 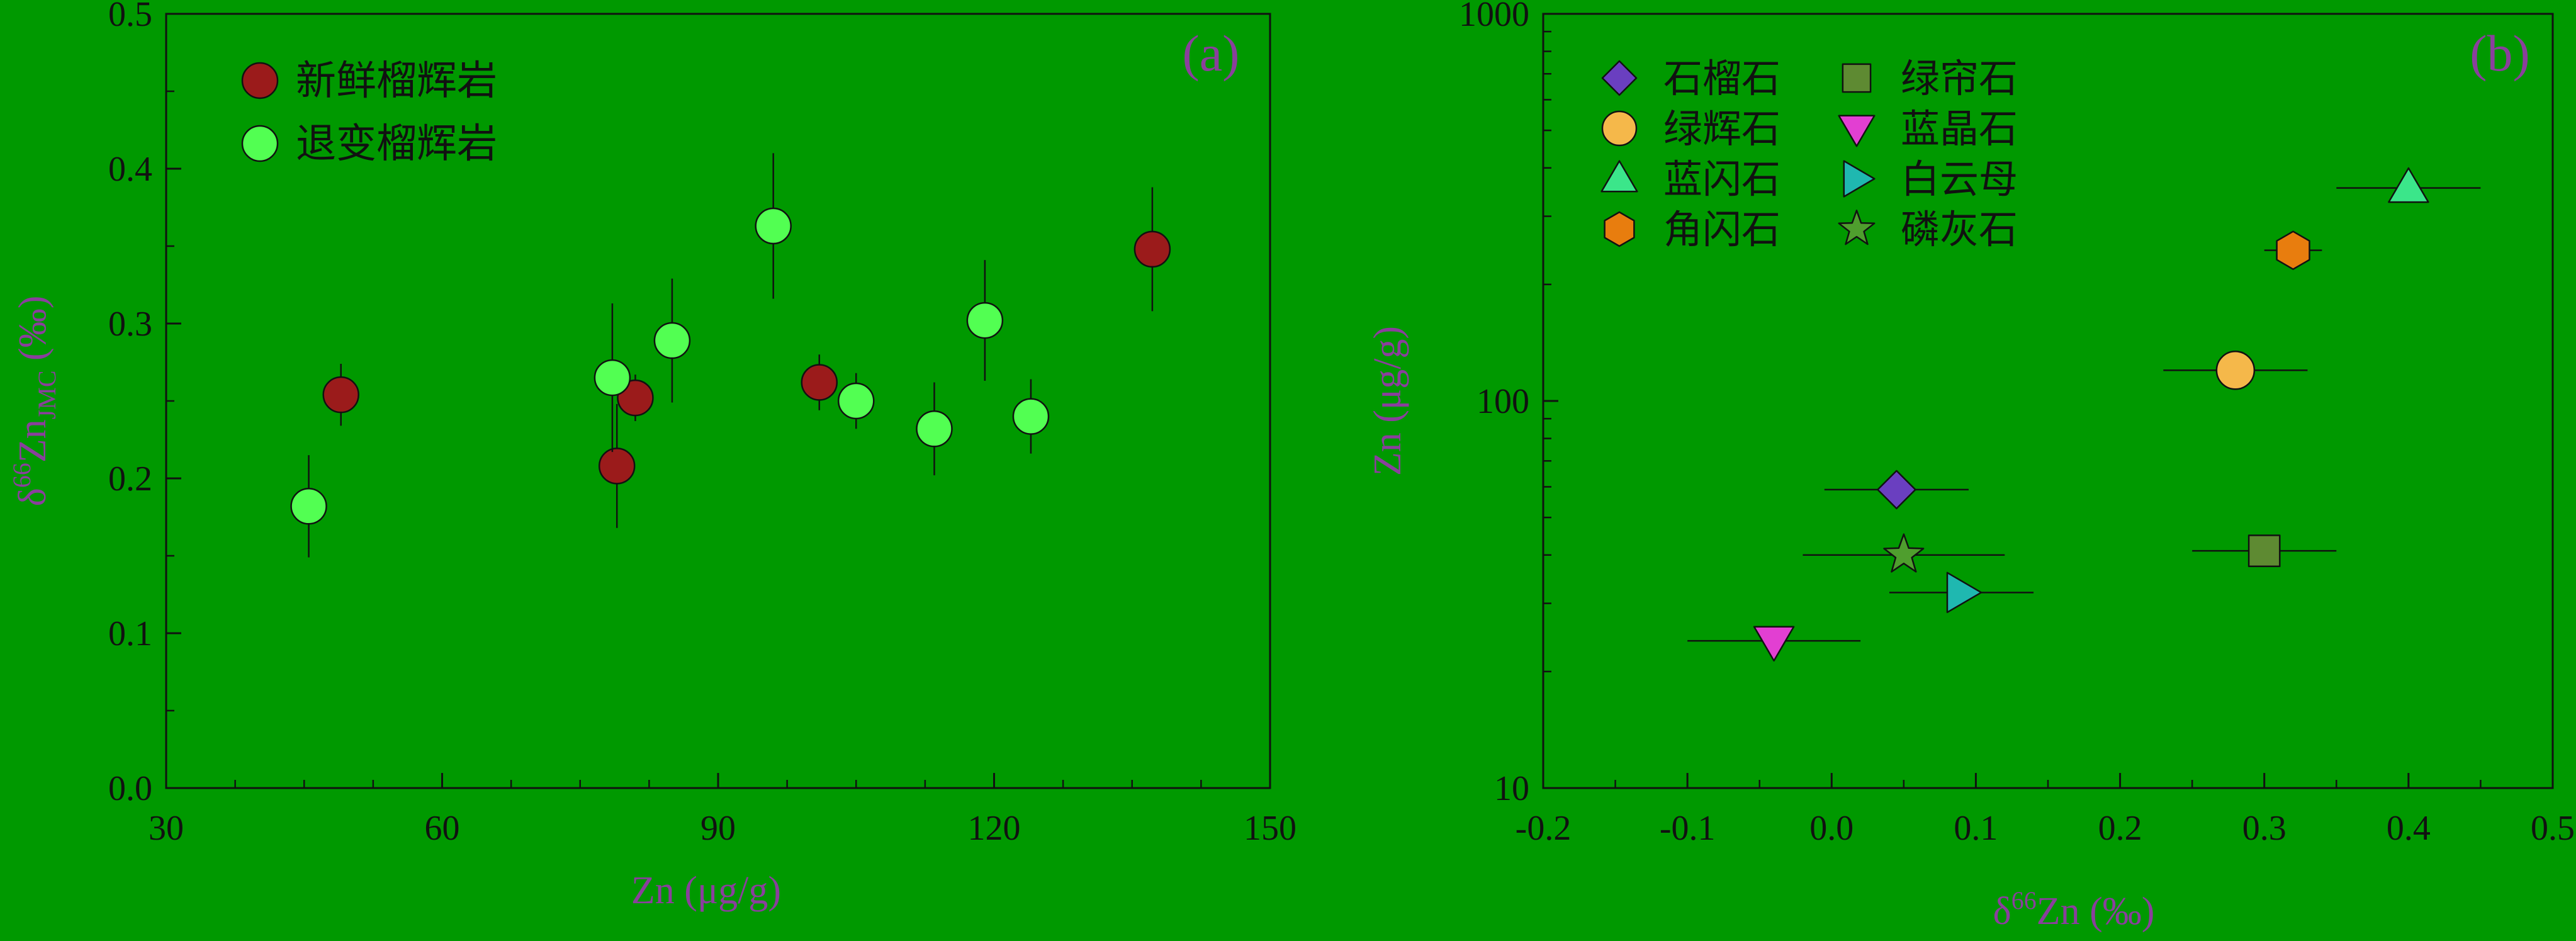 I want to click on legend-label: 磷灰石, so click(x=1959, y=229).